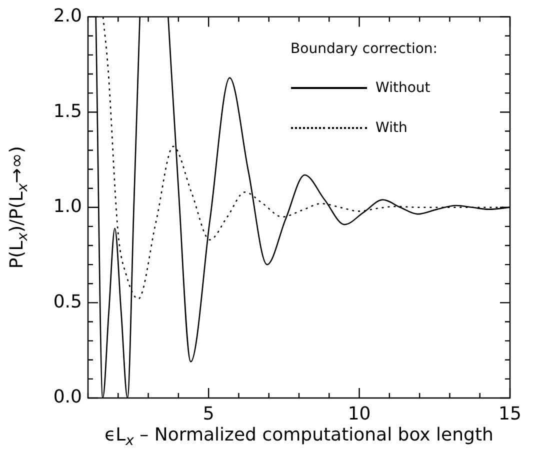 This screenshot has width=544, height=456. Describe the element at coordinates (67, 111) in the screenshot. I see `y-tick-label: 1.5` at that location.